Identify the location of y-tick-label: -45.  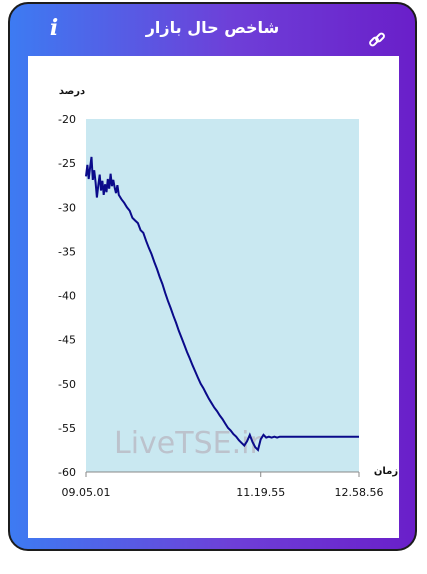
(67, 340).